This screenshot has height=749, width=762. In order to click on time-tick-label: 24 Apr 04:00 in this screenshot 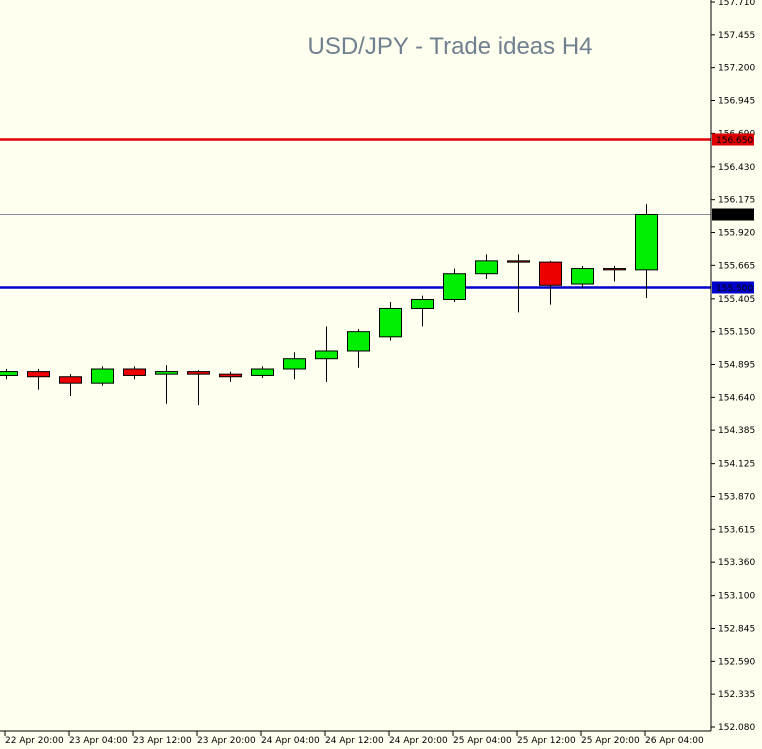, I will do `click(290, 741)`.